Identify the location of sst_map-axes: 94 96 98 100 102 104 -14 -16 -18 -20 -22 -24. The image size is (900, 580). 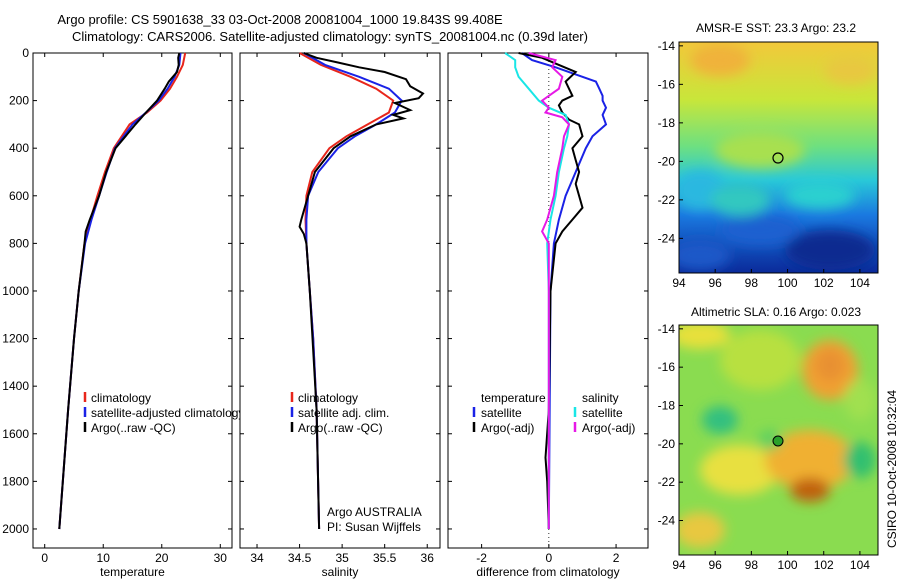
(768, 164).